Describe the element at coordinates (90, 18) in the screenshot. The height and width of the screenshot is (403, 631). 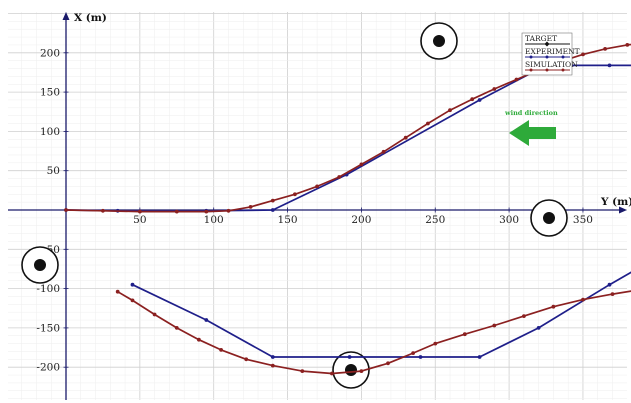
I see `y-axis-title: X (m)` at that location.